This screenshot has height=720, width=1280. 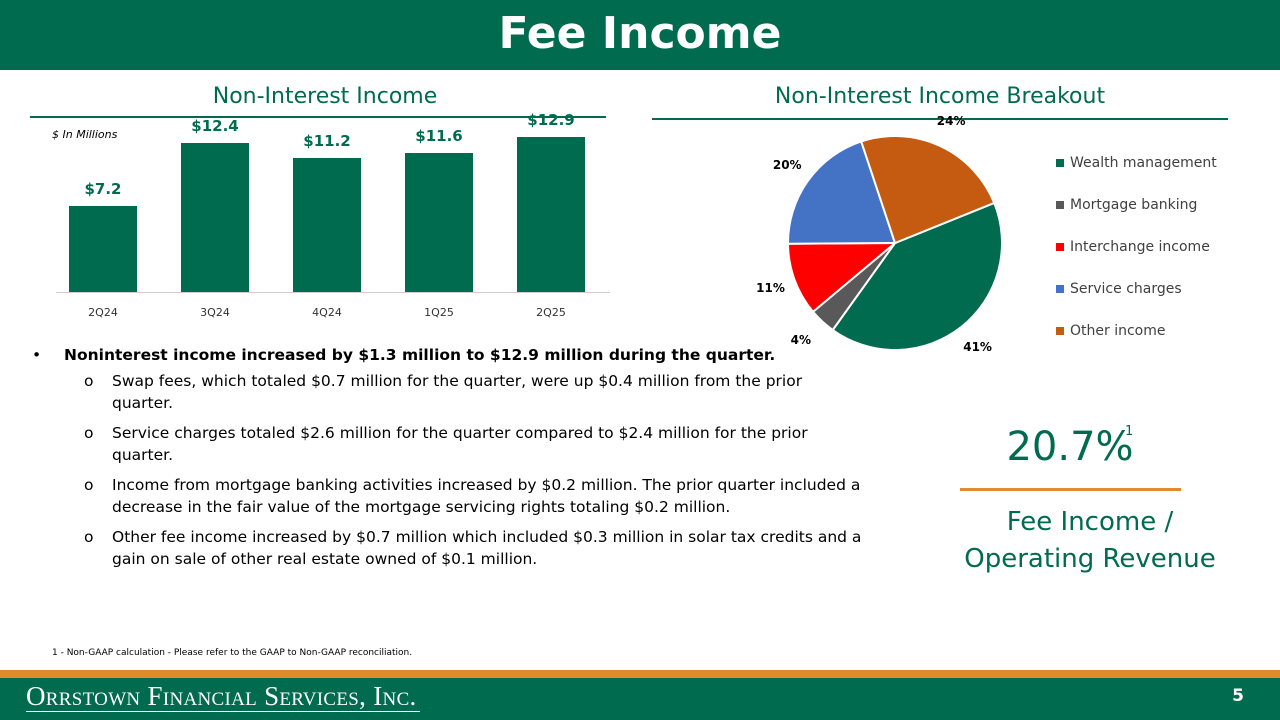 I want to click on bar-value-label: $11.2, so click(x=327, y=140).